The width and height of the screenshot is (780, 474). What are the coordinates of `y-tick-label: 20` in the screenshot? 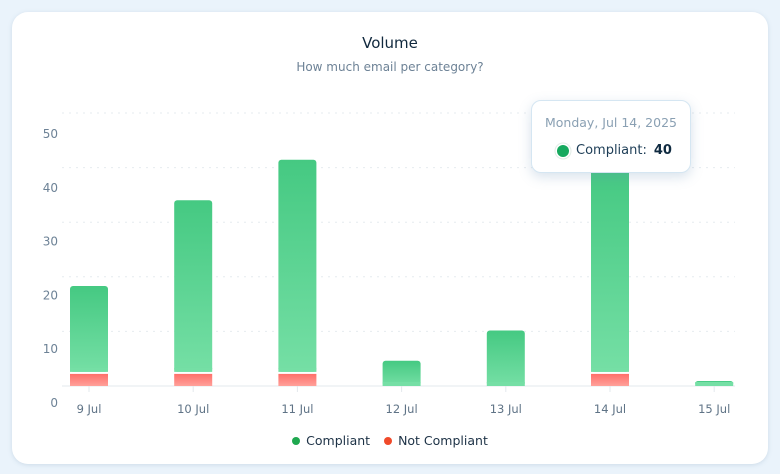 It's located at (50, 295).